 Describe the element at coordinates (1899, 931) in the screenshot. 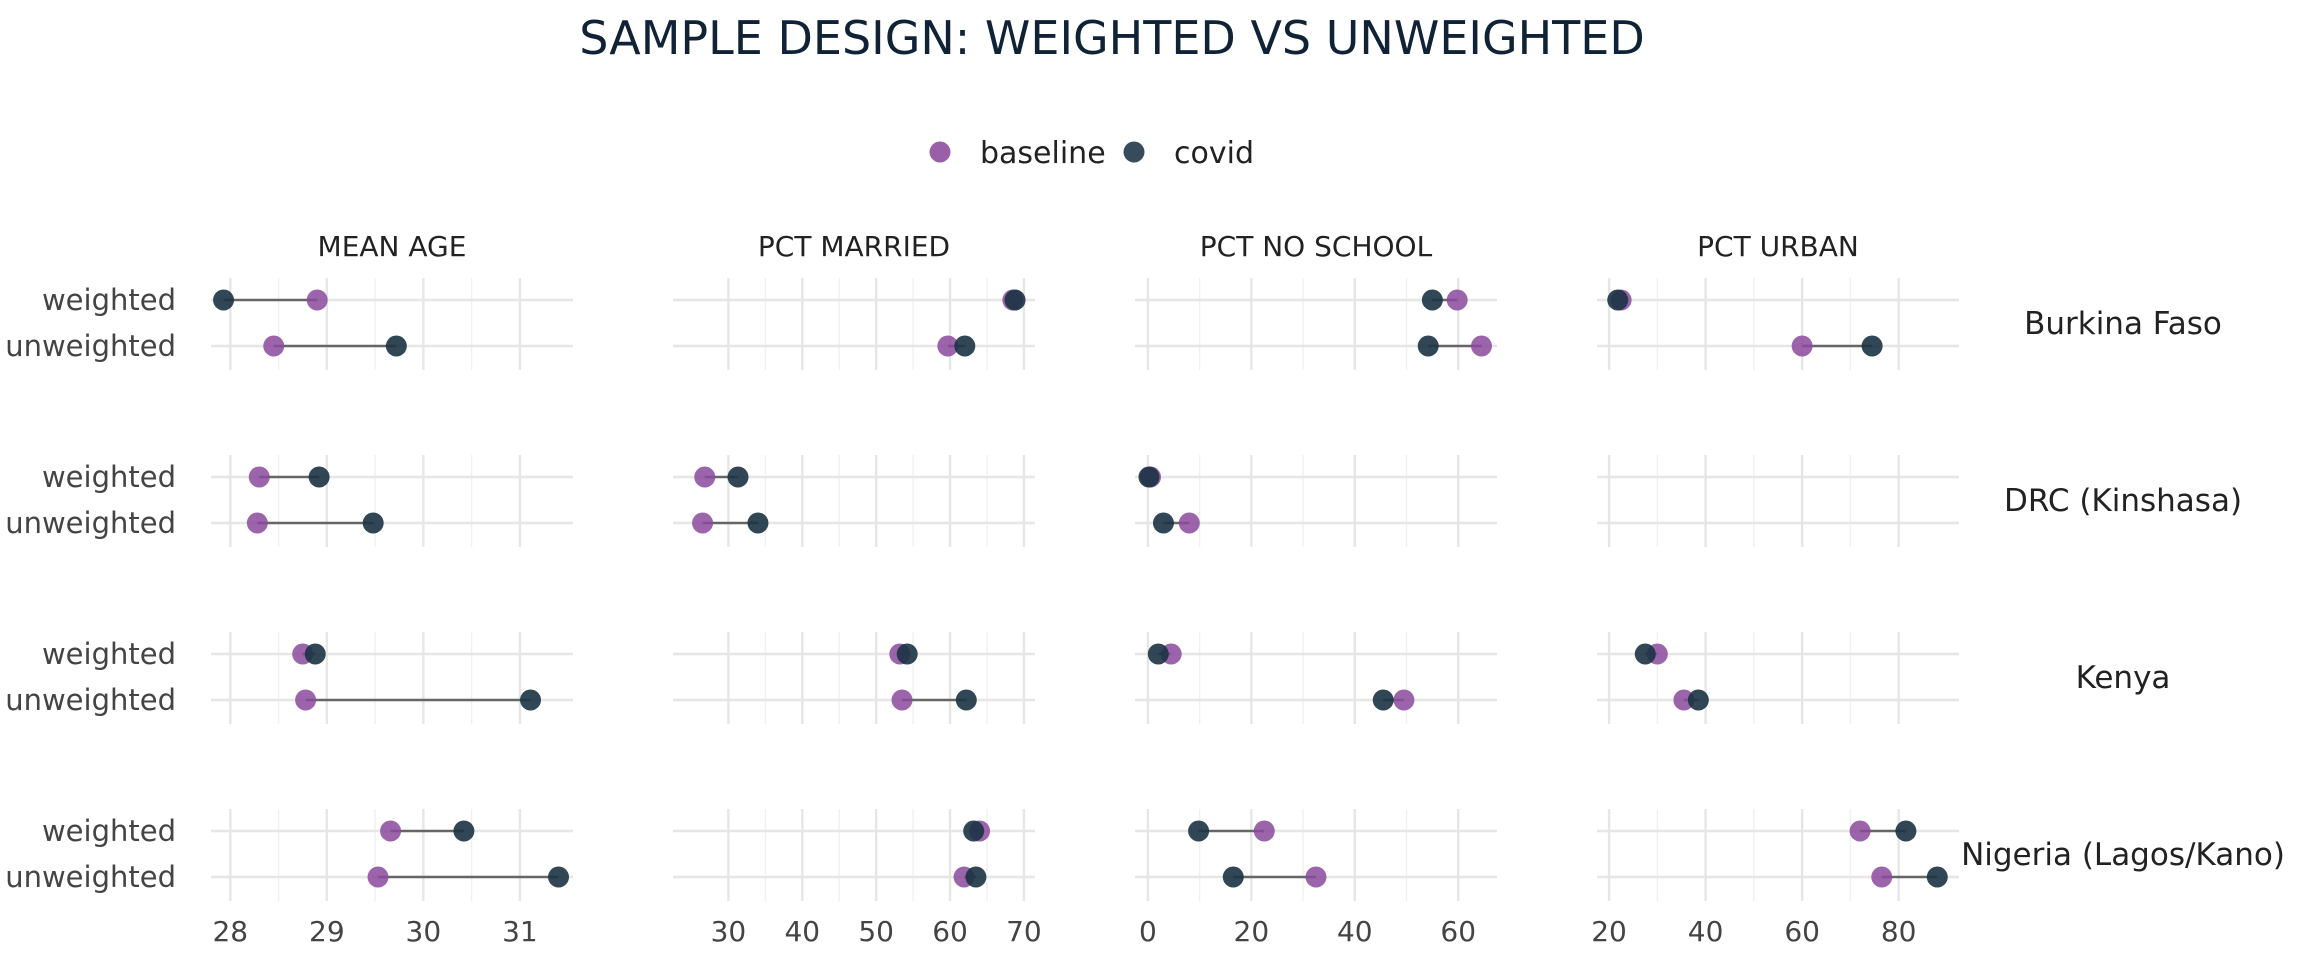

I see `x-tick-label: 80` at that location.